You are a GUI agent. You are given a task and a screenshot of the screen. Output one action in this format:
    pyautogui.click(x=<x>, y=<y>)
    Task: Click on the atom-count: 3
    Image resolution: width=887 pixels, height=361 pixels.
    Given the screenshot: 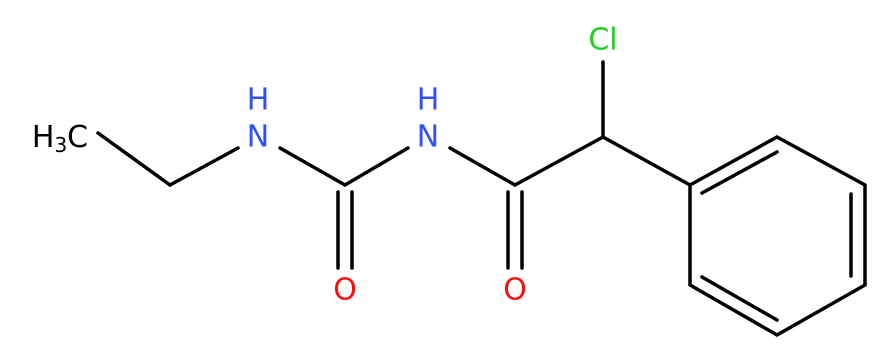 What is the action you would take?
    pyautogui.click(x=60, y=145)
    